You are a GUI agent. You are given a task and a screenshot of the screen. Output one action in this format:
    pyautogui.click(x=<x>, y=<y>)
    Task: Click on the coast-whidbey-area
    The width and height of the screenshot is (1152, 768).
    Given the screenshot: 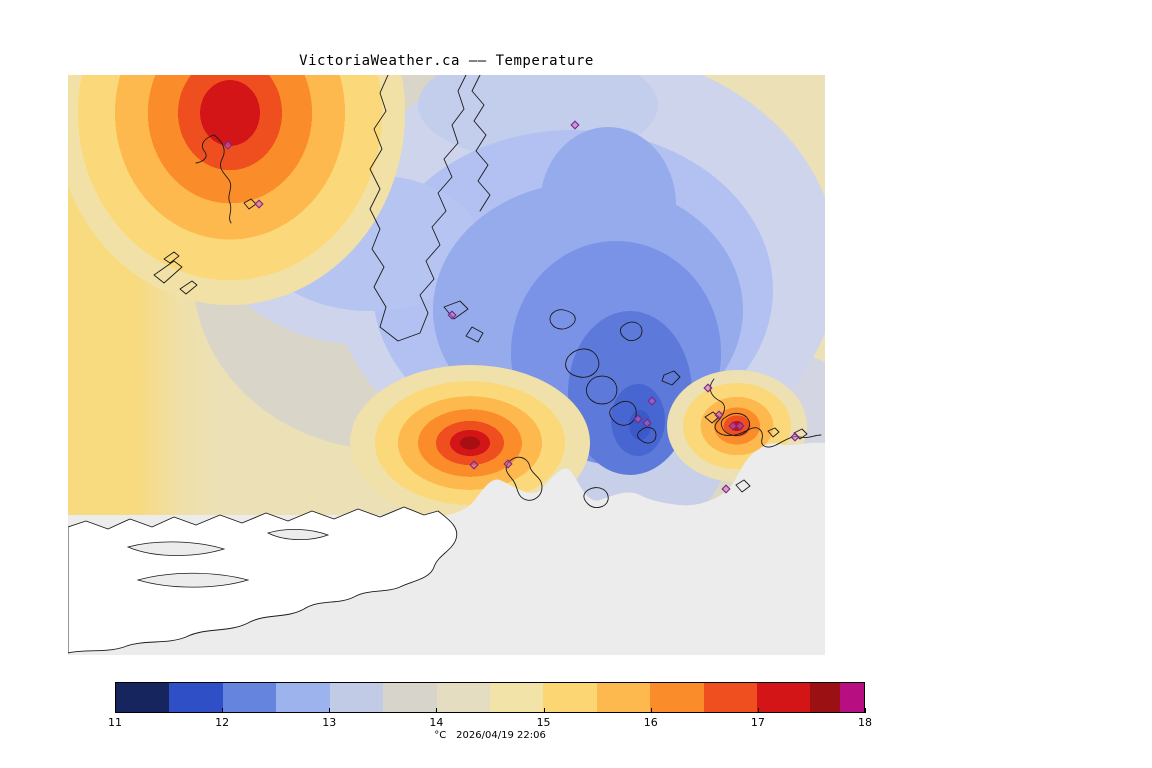 What is the action you would take?
    pyautogui.click(x=557, y=482)
    